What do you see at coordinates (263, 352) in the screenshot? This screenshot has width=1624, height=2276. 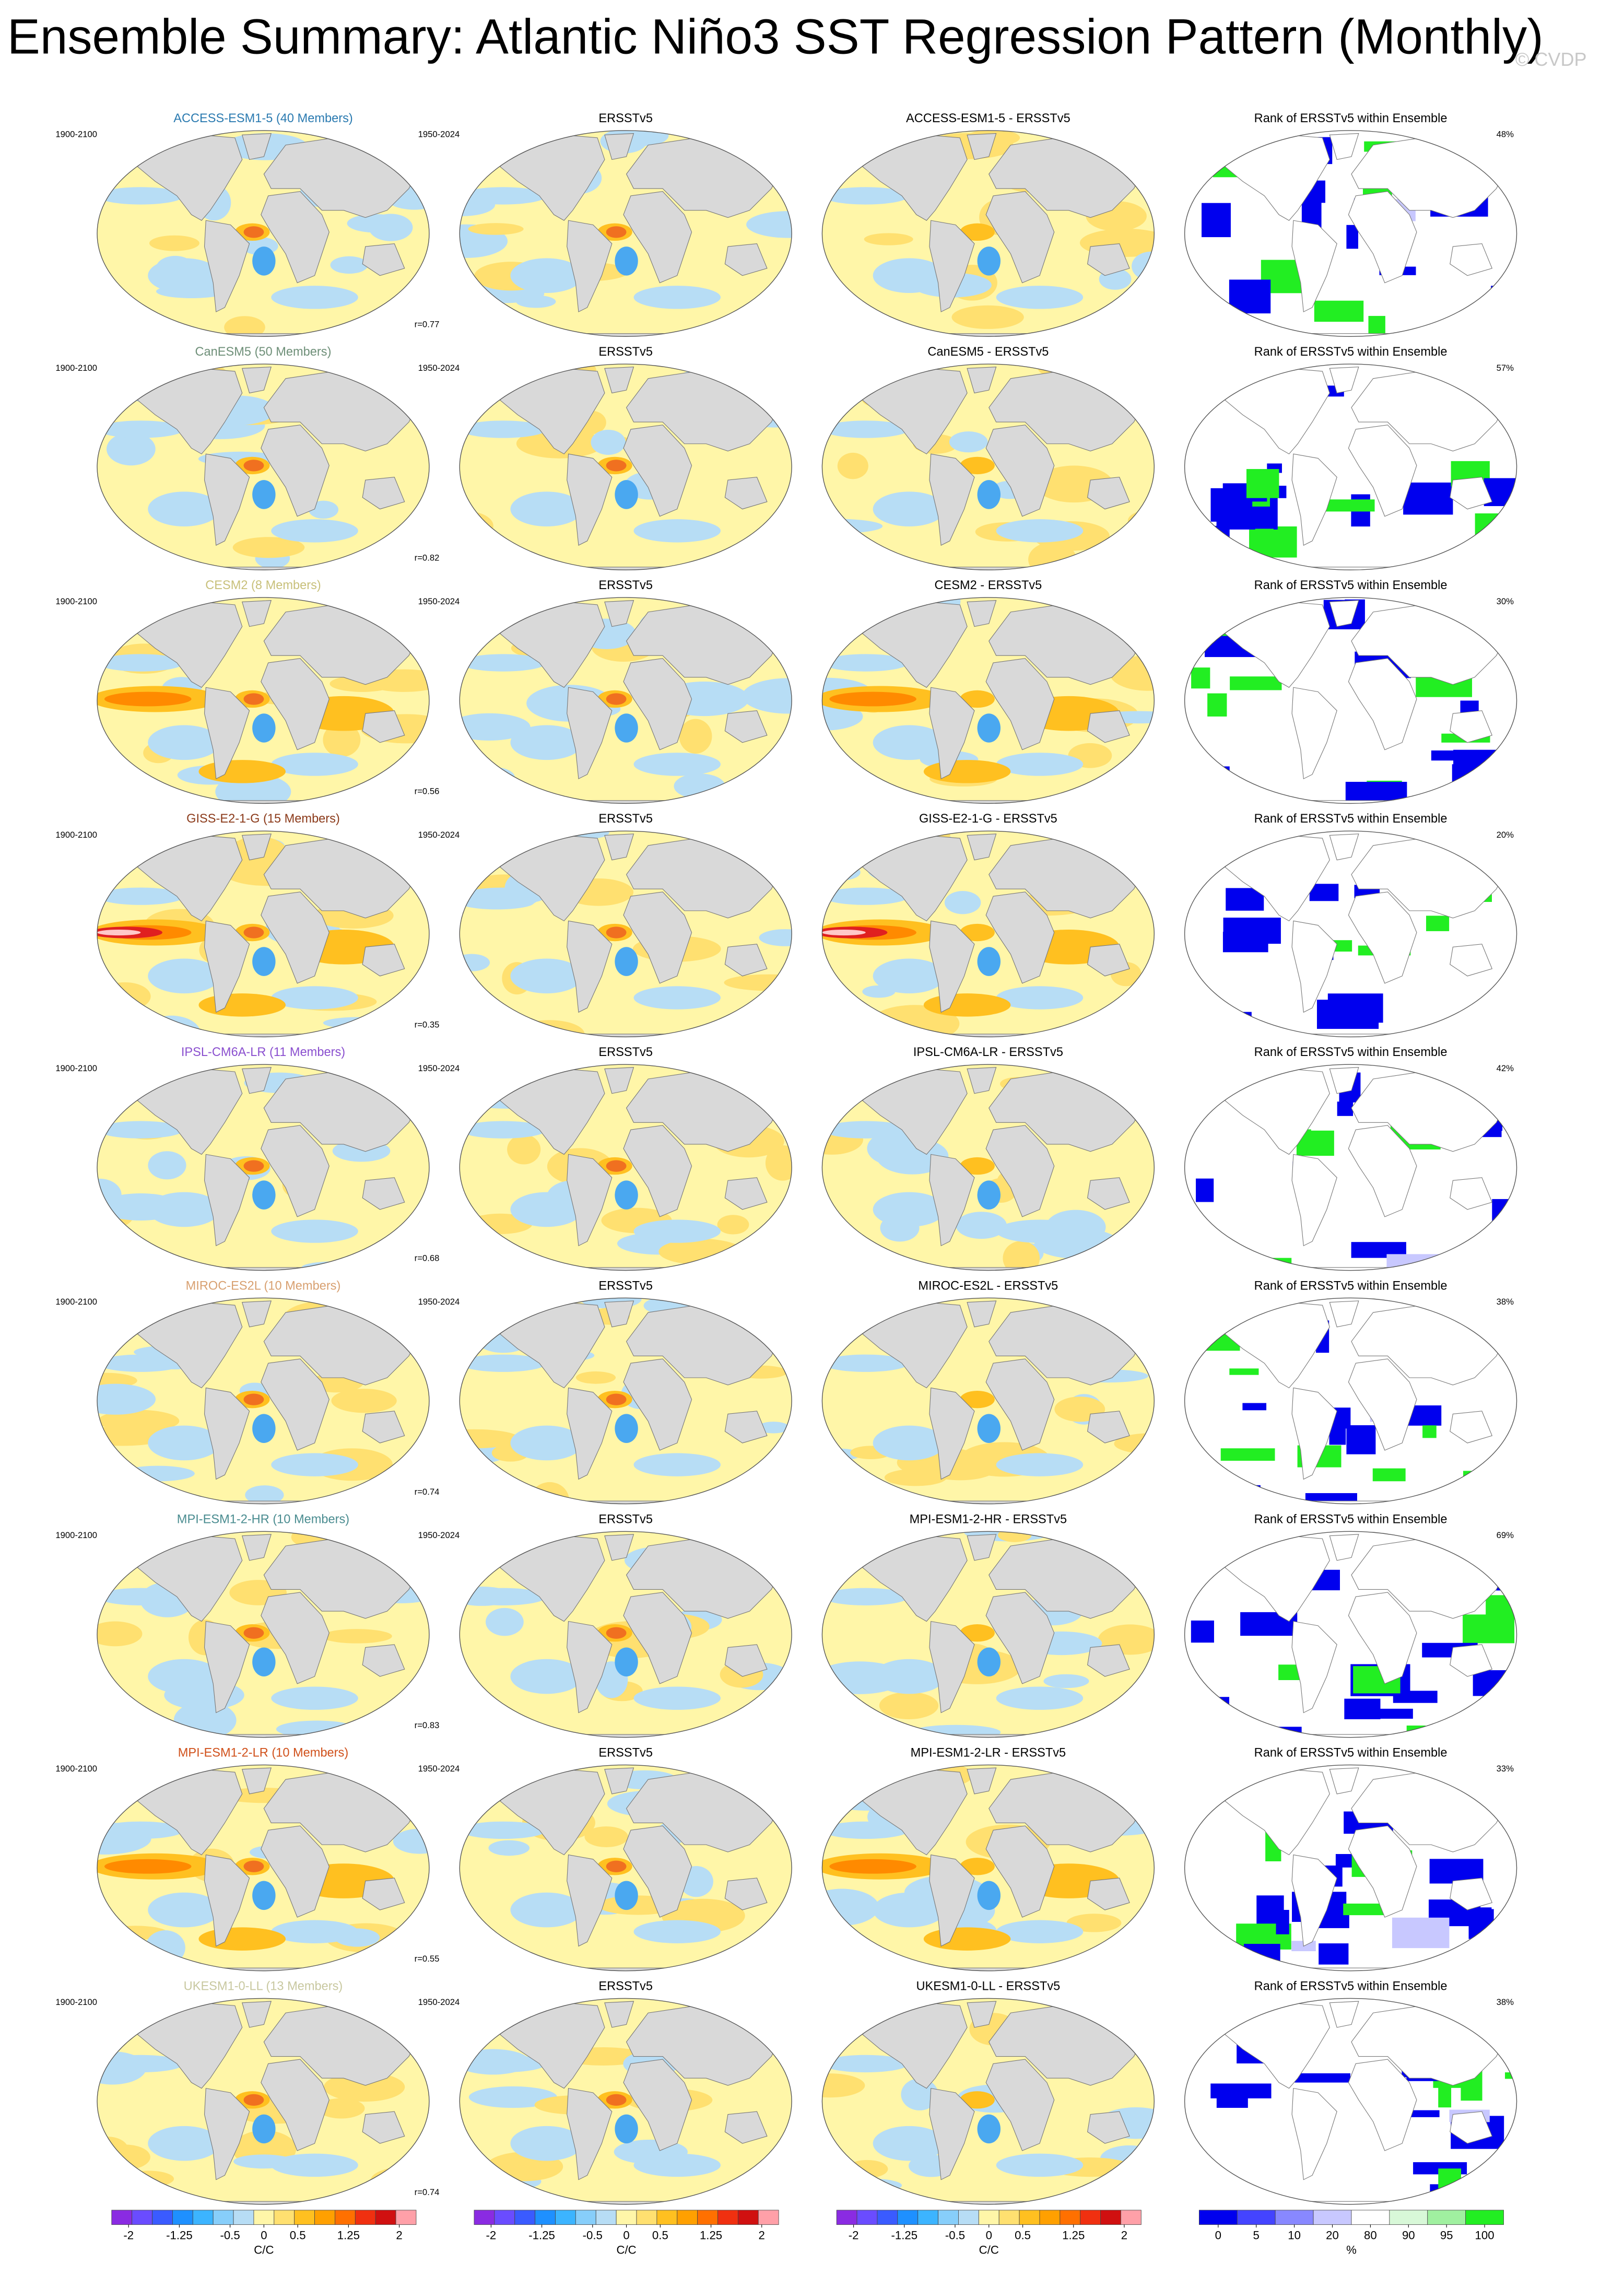 I see `panel-title: CanESM5 (50 Members)` at bounding box center [263, 352].